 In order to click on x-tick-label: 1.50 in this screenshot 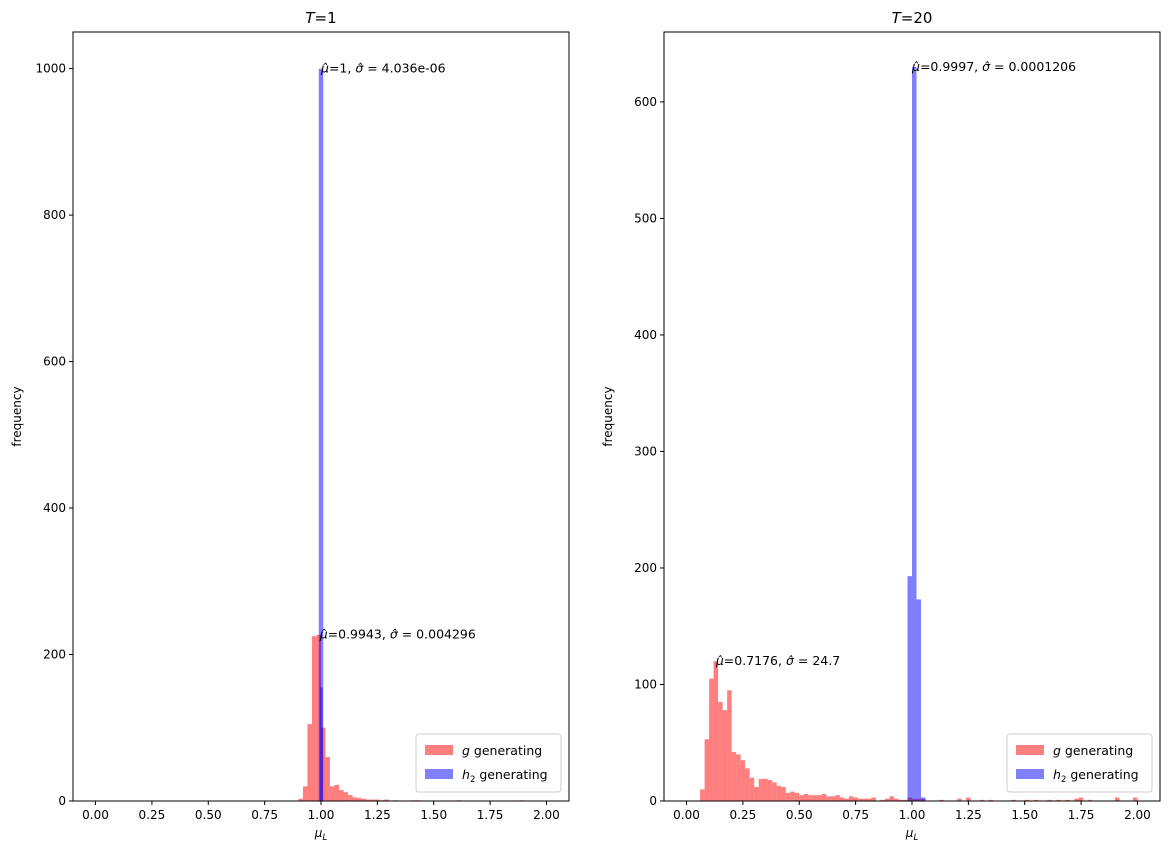, I will do `click(1024, 815)`.